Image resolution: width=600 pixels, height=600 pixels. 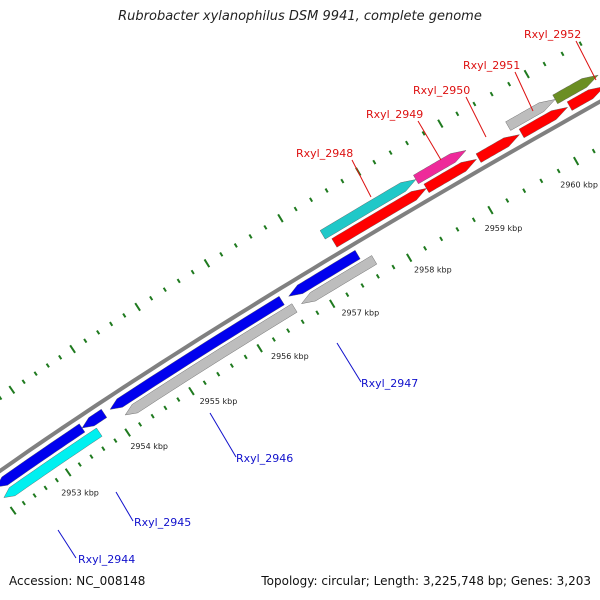 What do you see at coordinates (149, 446) in the screenshot?
I see `scale-label: 2954 kbp` at bounding box center [149, 446].